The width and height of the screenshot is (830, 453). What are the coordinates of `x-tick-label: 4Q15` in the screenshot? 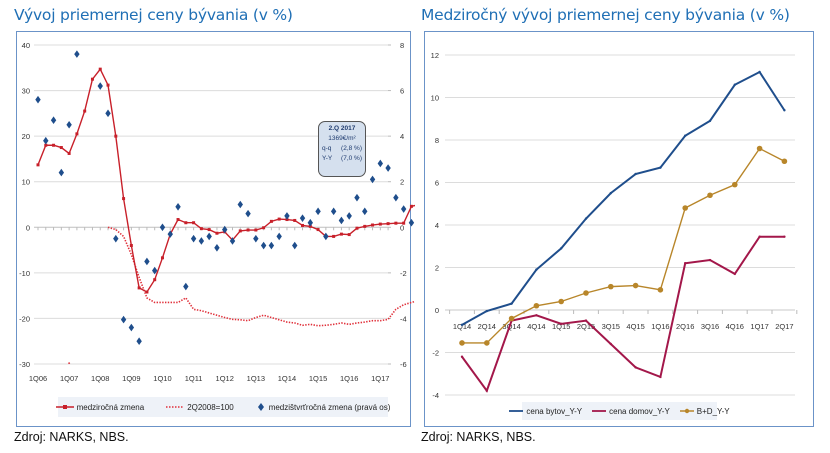 It's located at (635, 326).